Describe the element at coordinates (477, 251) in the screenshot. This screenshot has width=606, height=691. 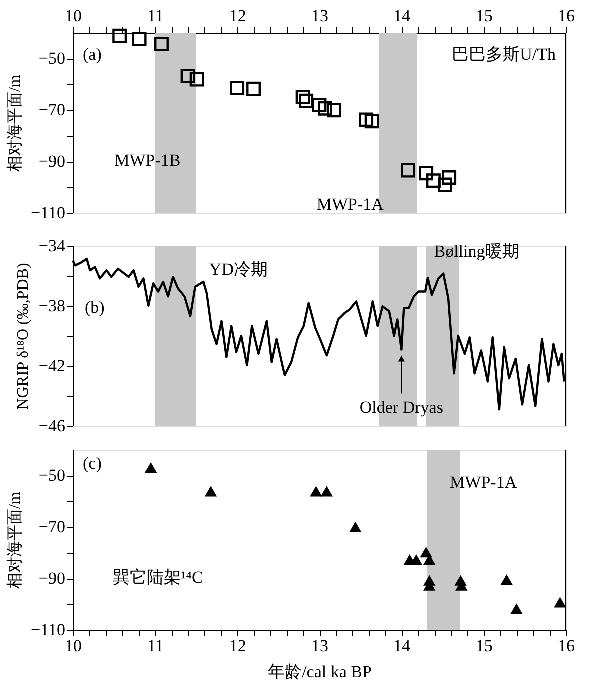
I see `band-label: Bølling暖期` at that location.